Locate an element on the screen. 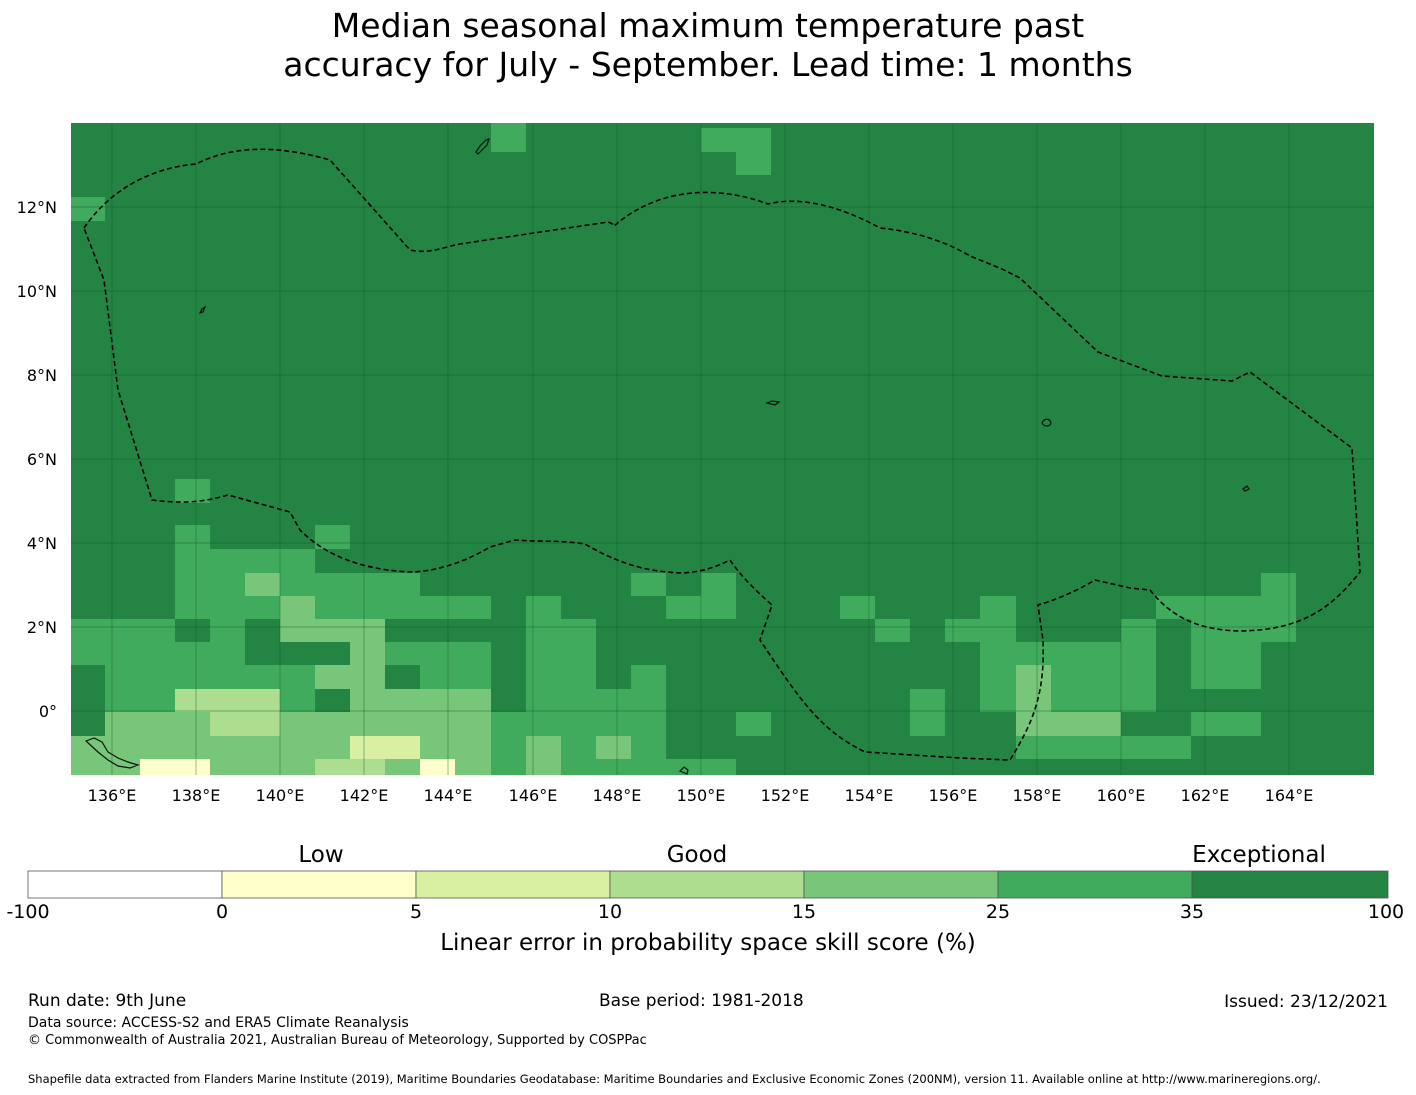  island-pohnpei is located at coordinates (1046, 422).